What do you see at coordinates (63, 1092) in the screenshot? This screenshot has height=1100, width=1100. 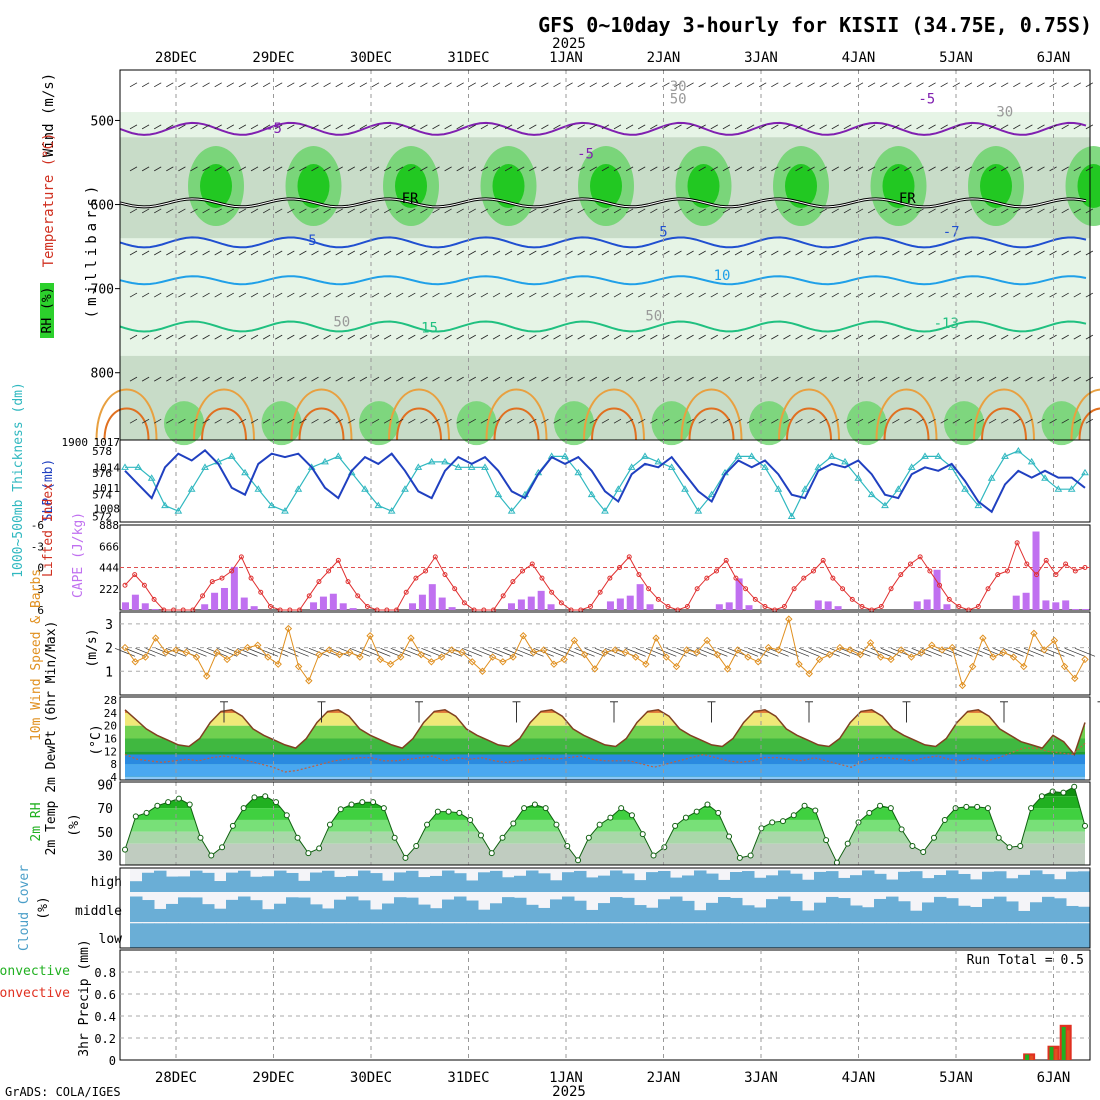 I see `credit-label: GrADS: COLA/IGES` at bounding box center [63, 1092].